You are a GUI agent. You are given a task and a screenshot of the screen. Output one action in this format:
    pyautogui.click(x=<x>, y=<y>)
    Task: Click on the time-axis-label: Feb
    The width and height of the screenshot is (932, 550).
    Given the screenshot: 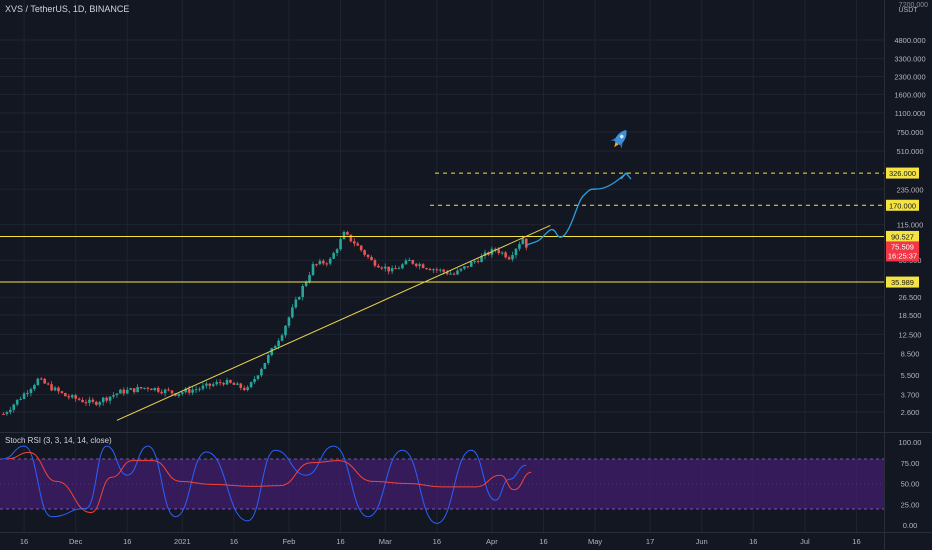 What is the action you would take?
    pyautogui.click(x=288, y=541)
    